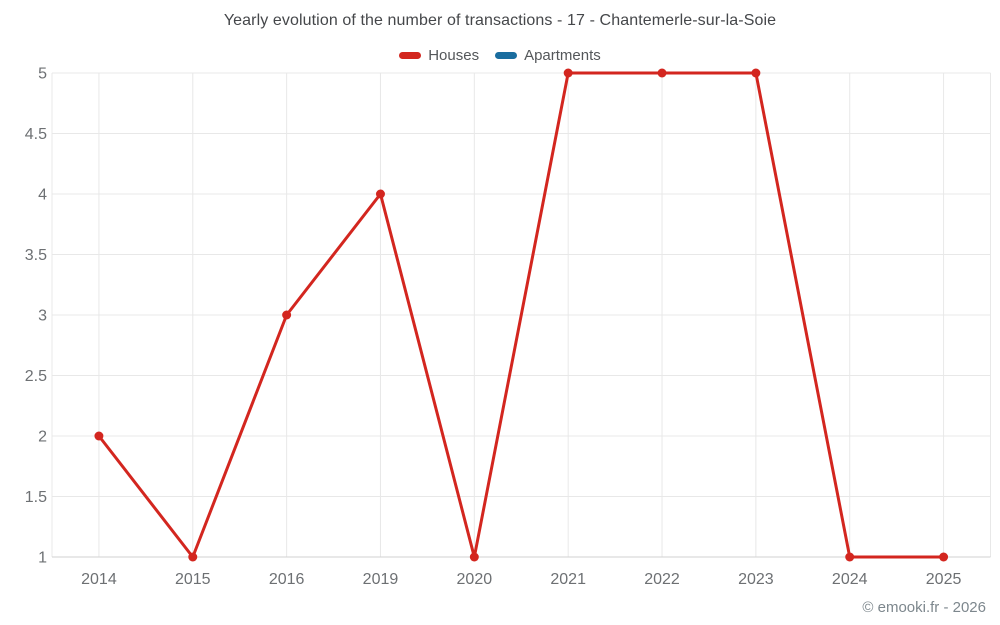 The height and width of the screenshot is (625, 1000). I want to click on legend-item-houses: Houses, so click(439, 55).